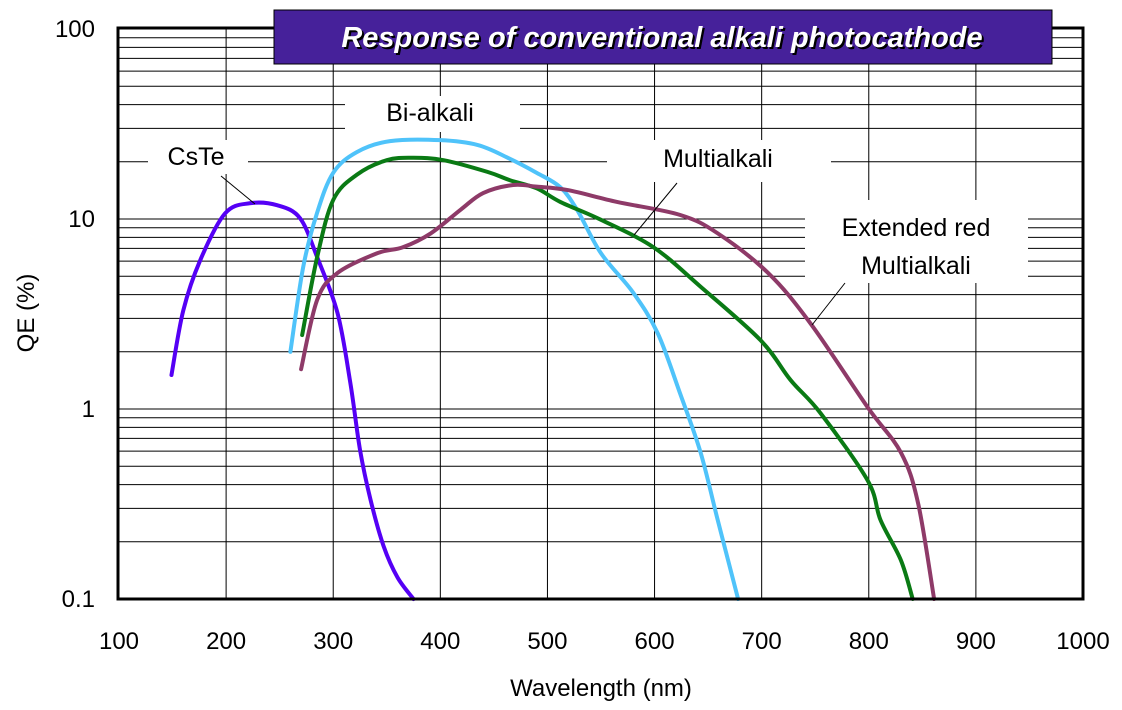 The height and width of the screenshot is (710, 1122). Describe the element at coordinates (119, 641) in the screenshot. I see `x-tick-label: 100` at that location.